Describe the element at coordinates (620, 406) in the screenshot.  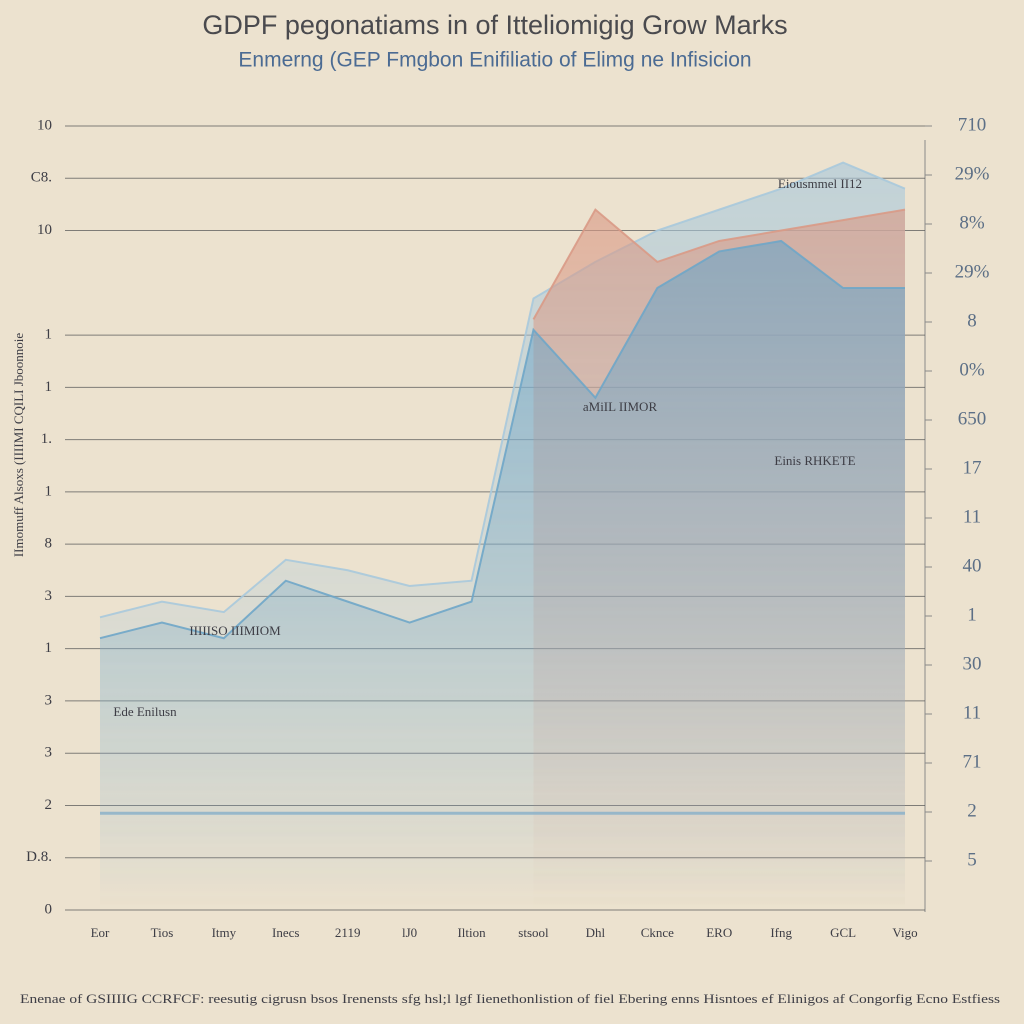
I see `annotation: aMiIL IIMOR` at that location.